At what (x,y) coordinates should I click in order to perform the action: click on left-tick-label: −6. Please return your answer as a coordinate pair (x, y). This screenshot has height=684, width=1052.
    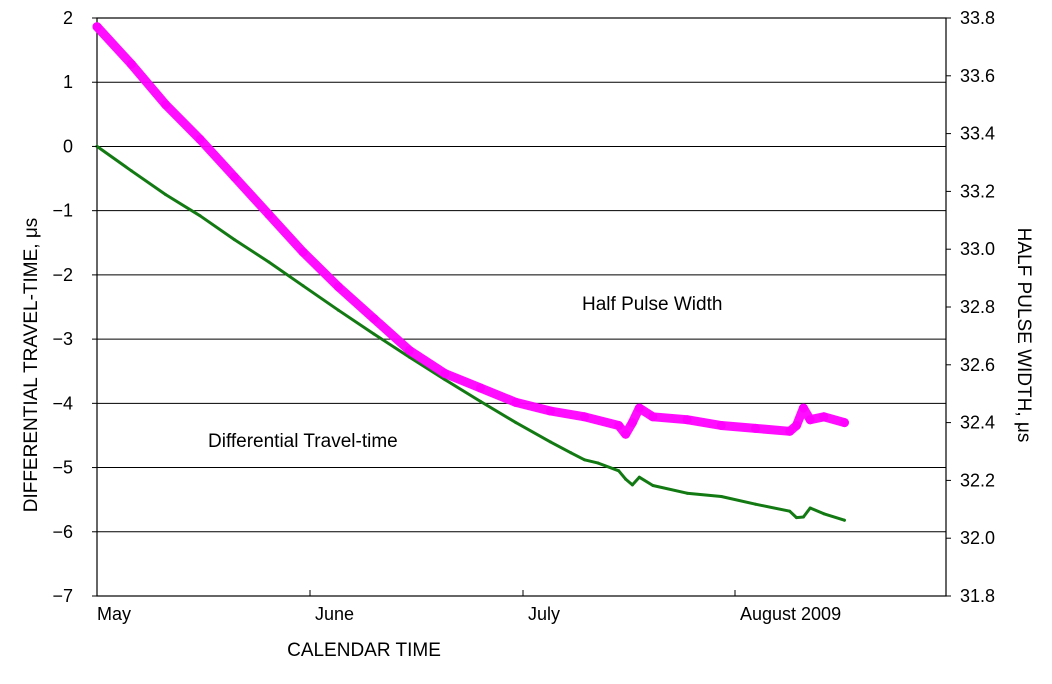
    Looking at the image, I should click on (62, 532).